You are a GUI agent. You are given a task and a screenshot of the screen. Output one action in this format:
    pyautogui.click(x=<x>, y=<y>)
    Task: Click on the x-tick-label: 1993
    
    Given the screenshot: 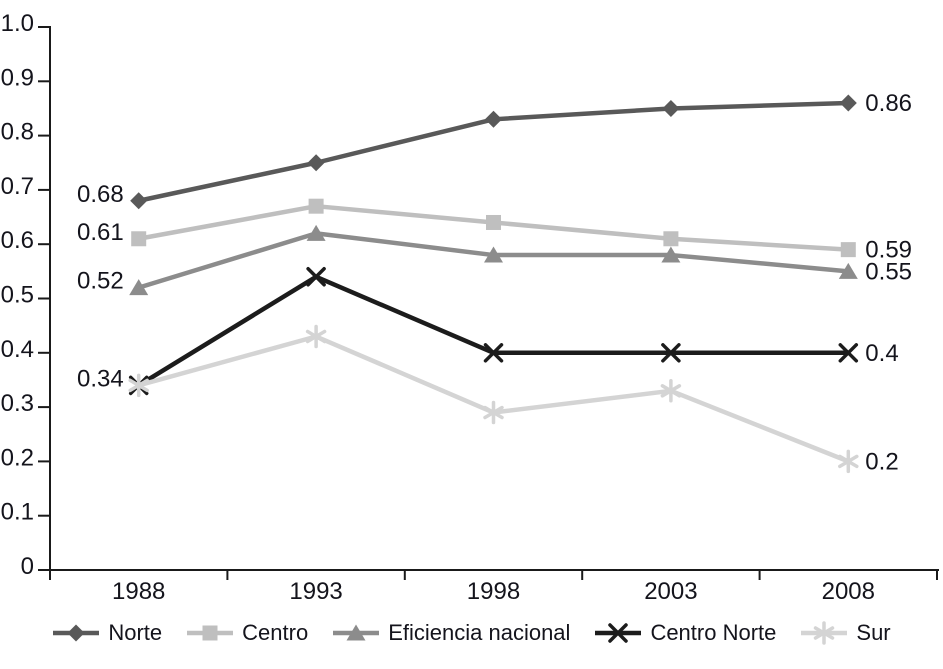 What is the action you would take?
    pyautogui.click(x=315, y=591)
    